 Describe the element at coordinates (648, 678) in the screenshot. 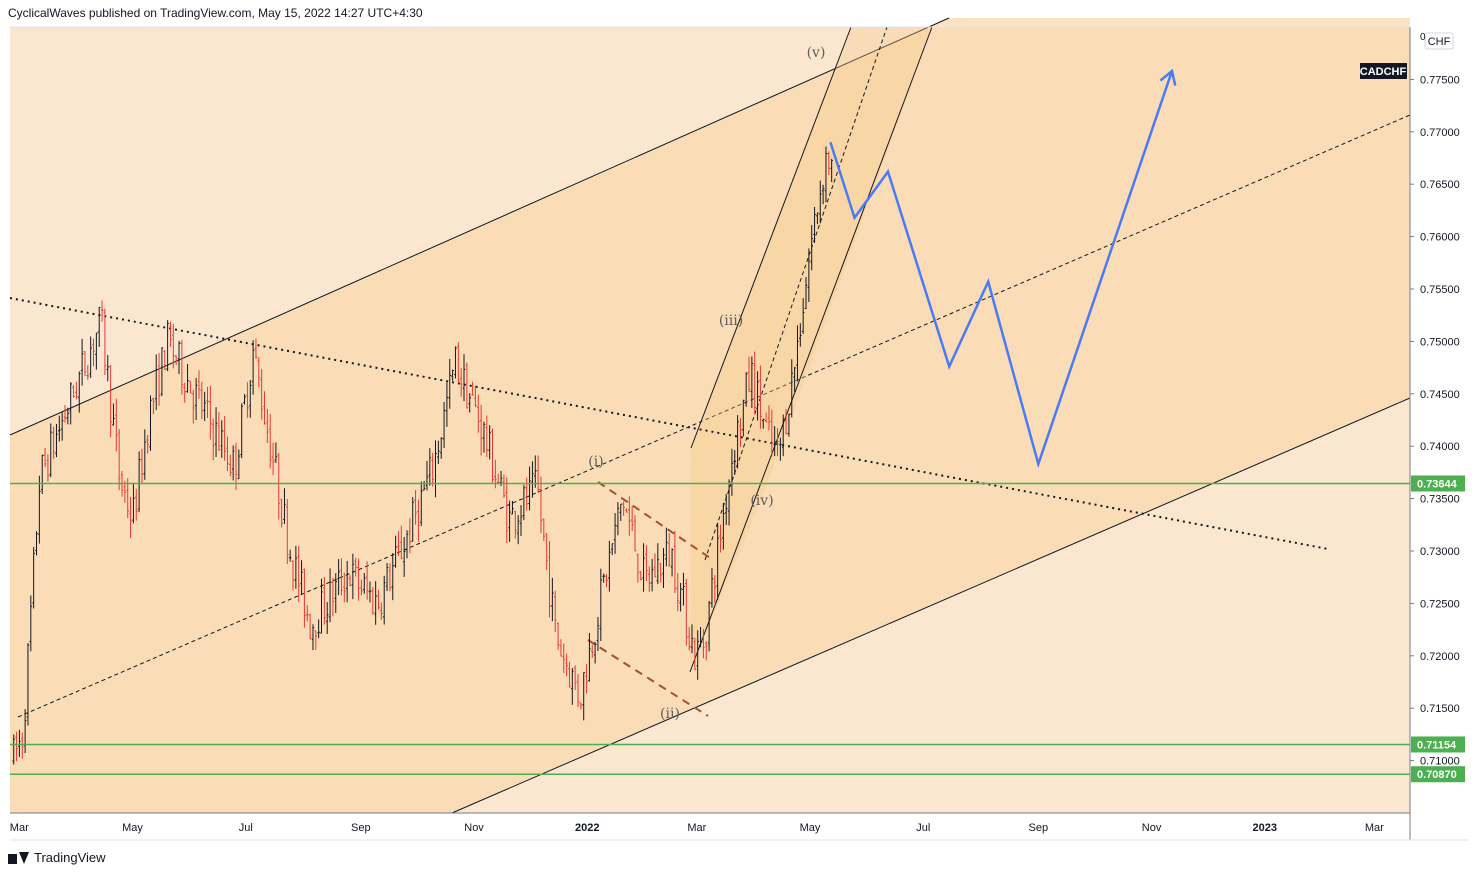

I see `correction-channel-lower` at that location.